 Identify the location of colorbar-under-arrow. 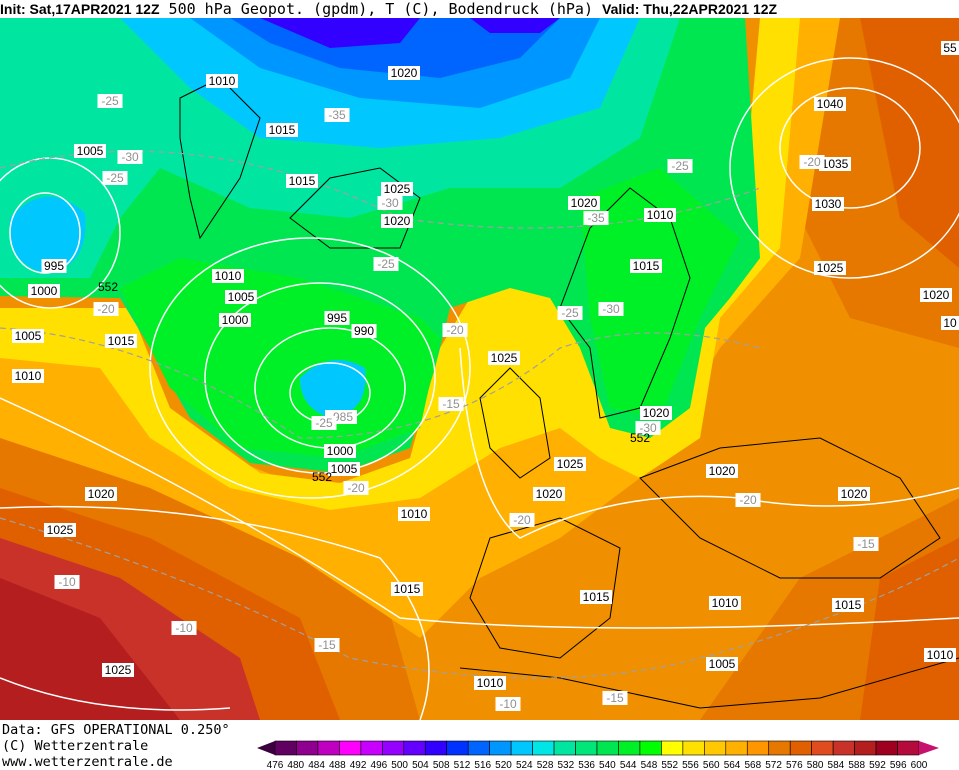
(266, 748).